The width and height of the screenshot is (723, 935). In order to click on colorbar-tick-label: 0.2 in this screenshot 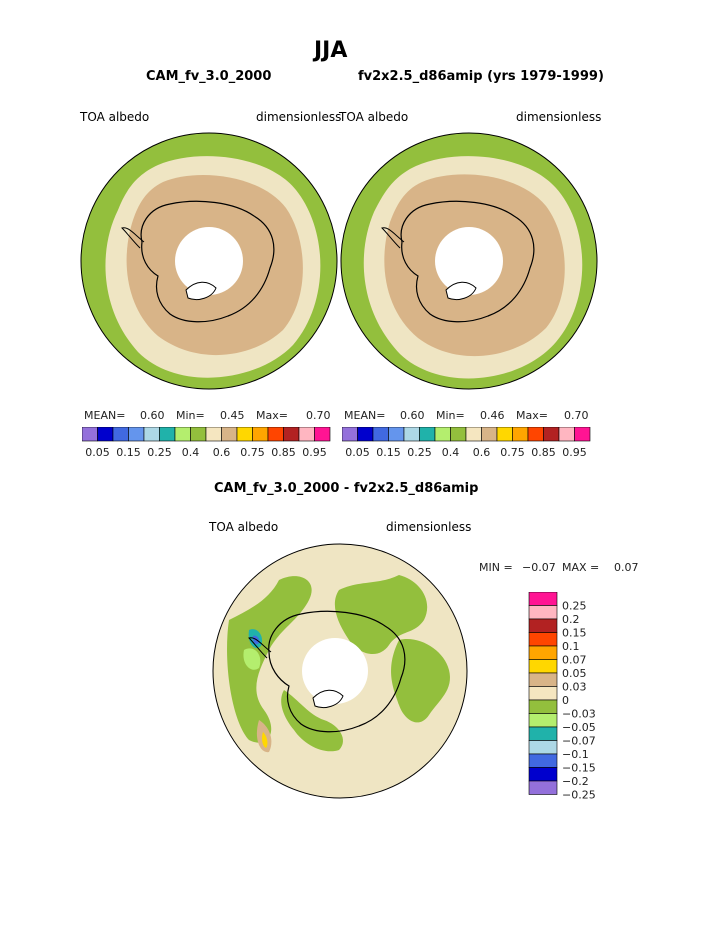, I will do `click(571, 619)`.